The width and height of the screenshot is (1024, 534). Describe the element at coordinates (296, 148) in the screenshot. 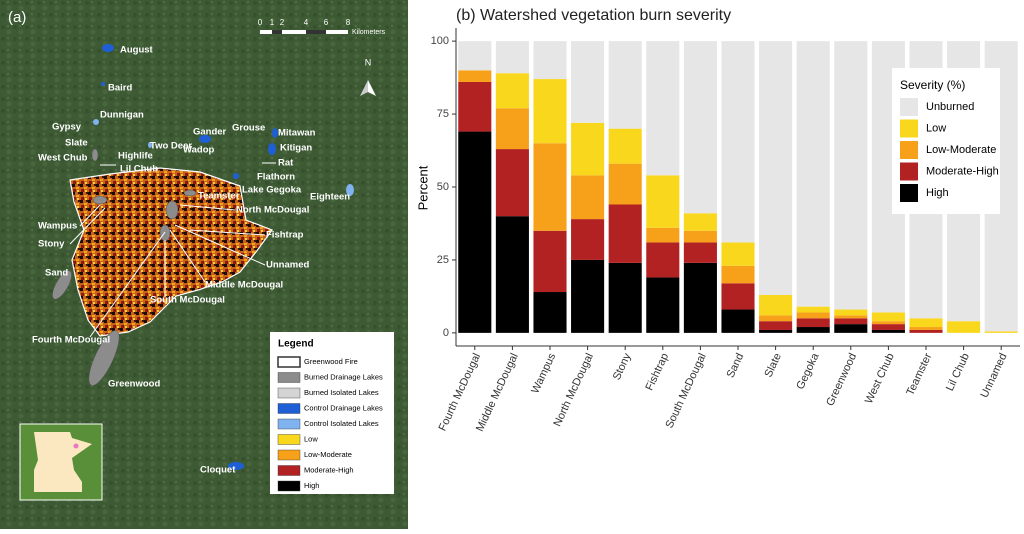

I see `map-label: Kitigan` at that location.